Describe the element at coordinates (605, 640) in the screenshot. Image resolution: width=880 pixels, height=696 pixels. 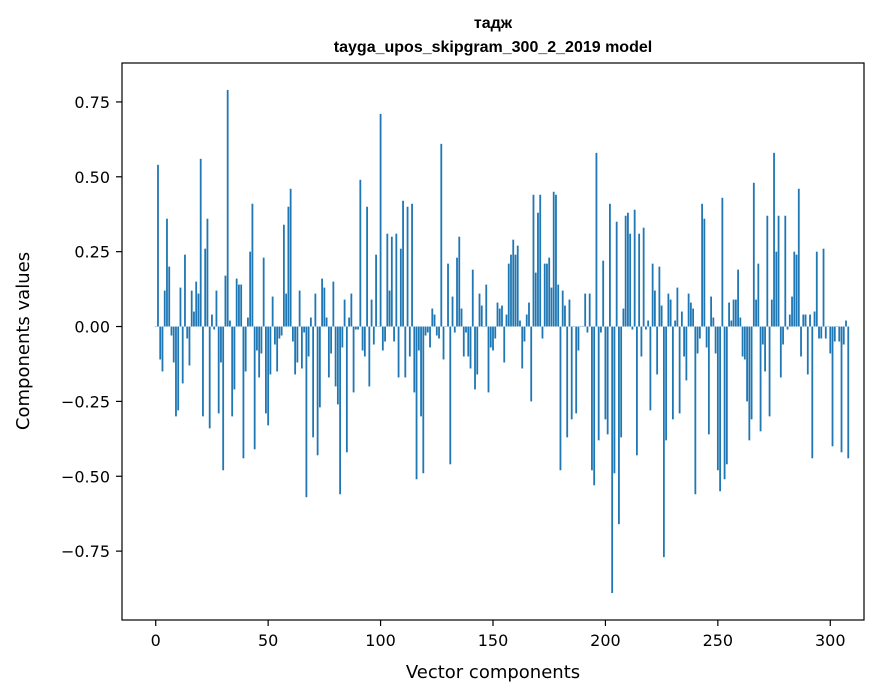
I see `x-tick-label: 200` at that location.